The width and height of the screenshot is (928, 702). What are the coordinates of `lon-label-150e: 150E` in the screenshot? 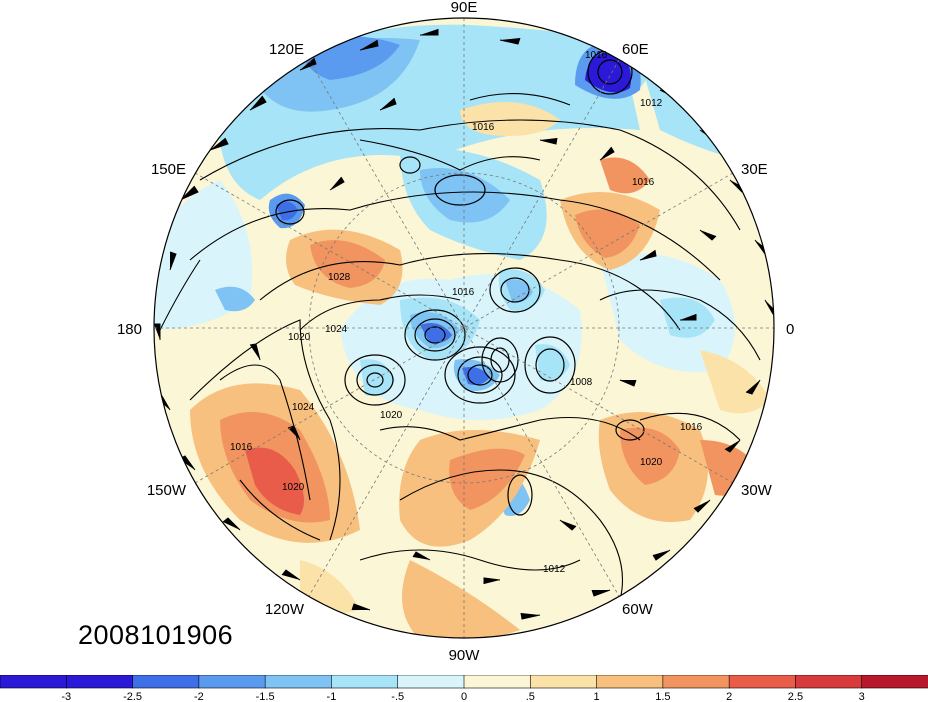 It's located at (168, 169).